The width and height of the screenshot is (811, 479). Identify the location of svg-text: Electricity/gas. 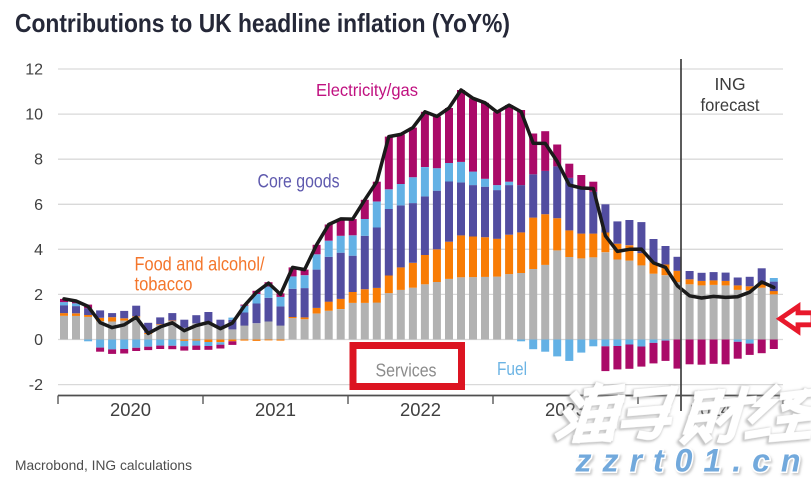
(367, 90).